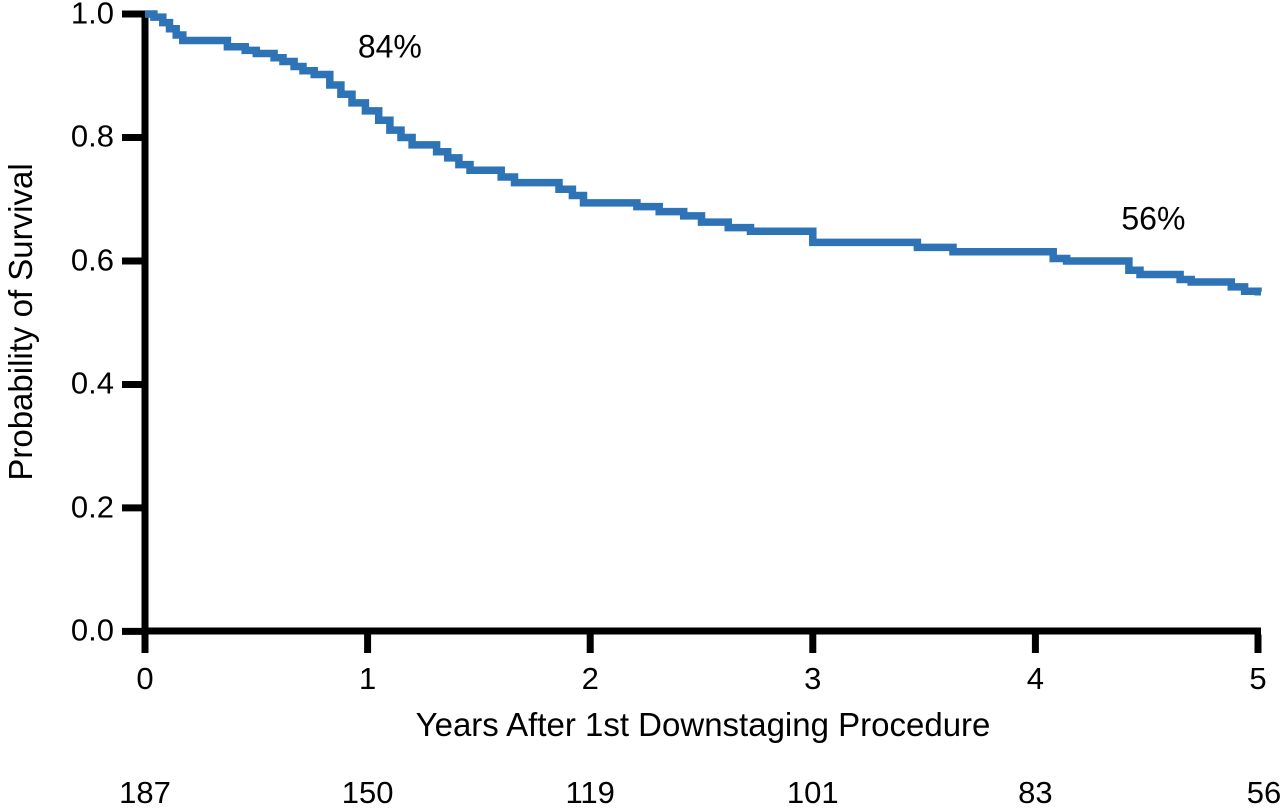 Image resolution: width=1280 pixels, height=809 pixels. Describe the element at coordinates (590, 678) in the screenshot. I see `x-tick-label: 2` at that location.